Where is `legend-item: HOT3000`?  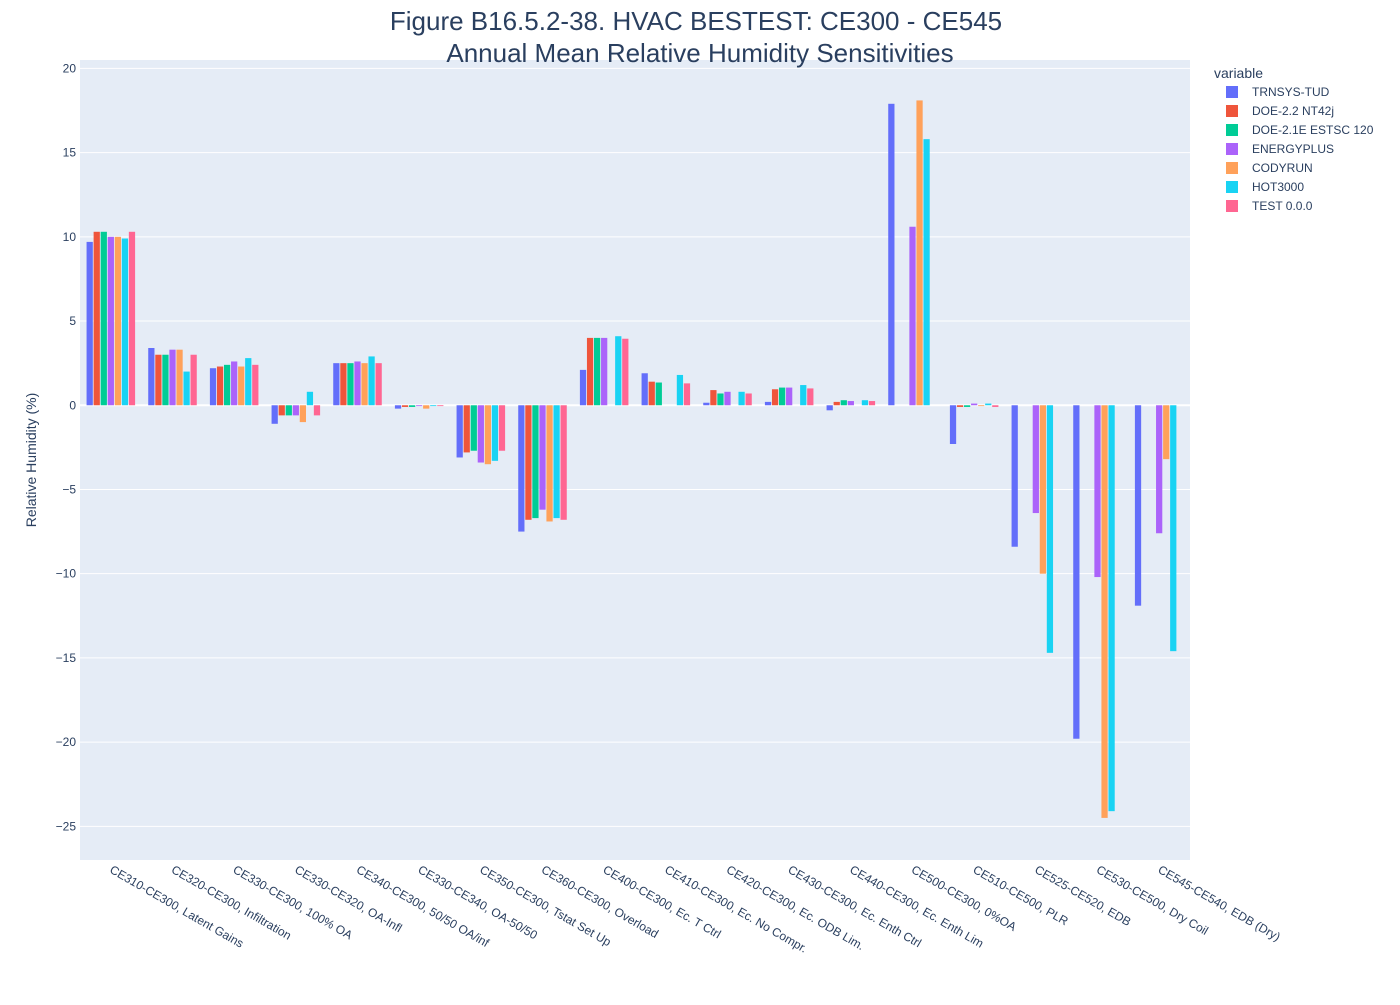 legend-item: HOT3000 is located at coordinates (1265, 187).